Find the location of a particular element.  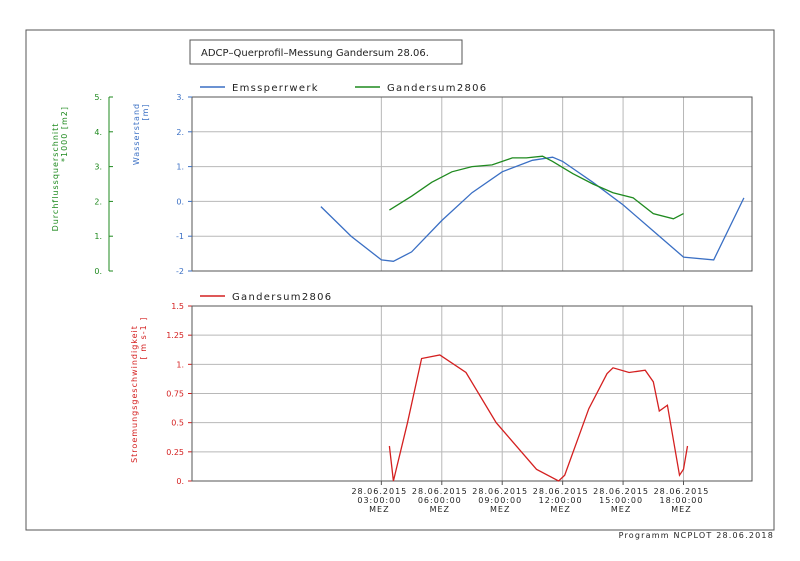

durchfluss-tick-label: 1. is located at coordinates (98, 236).